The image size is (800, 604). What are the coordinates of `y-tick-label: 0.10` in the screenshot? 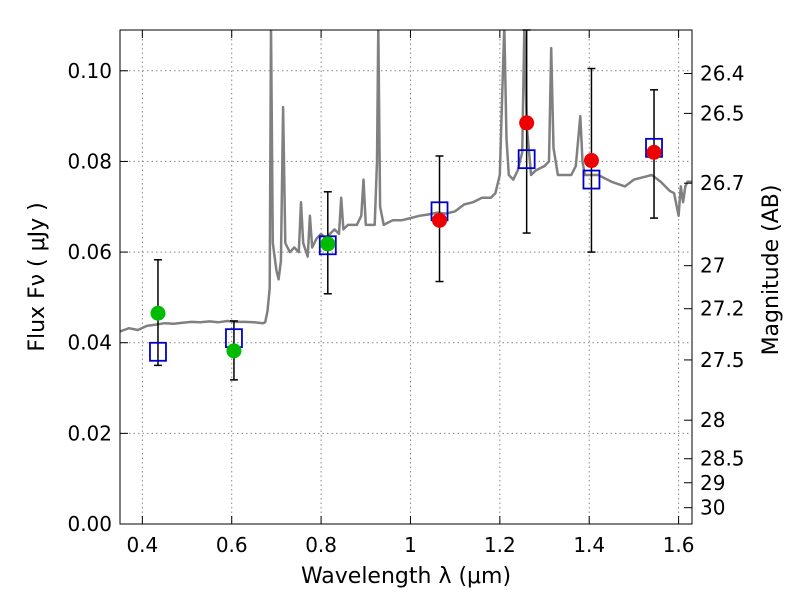 It's located at (89, 71).